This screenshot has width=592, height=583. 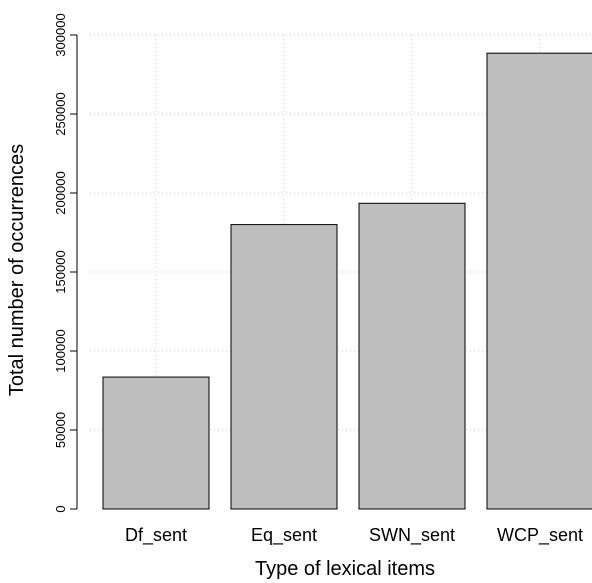 What do you see at coordinates (354, 535) in the screenshot?
I see `x-axis-tick-labels: Df_sent Eq_sent SWN_sent WCP_sent` at bounding box center [354, 535].